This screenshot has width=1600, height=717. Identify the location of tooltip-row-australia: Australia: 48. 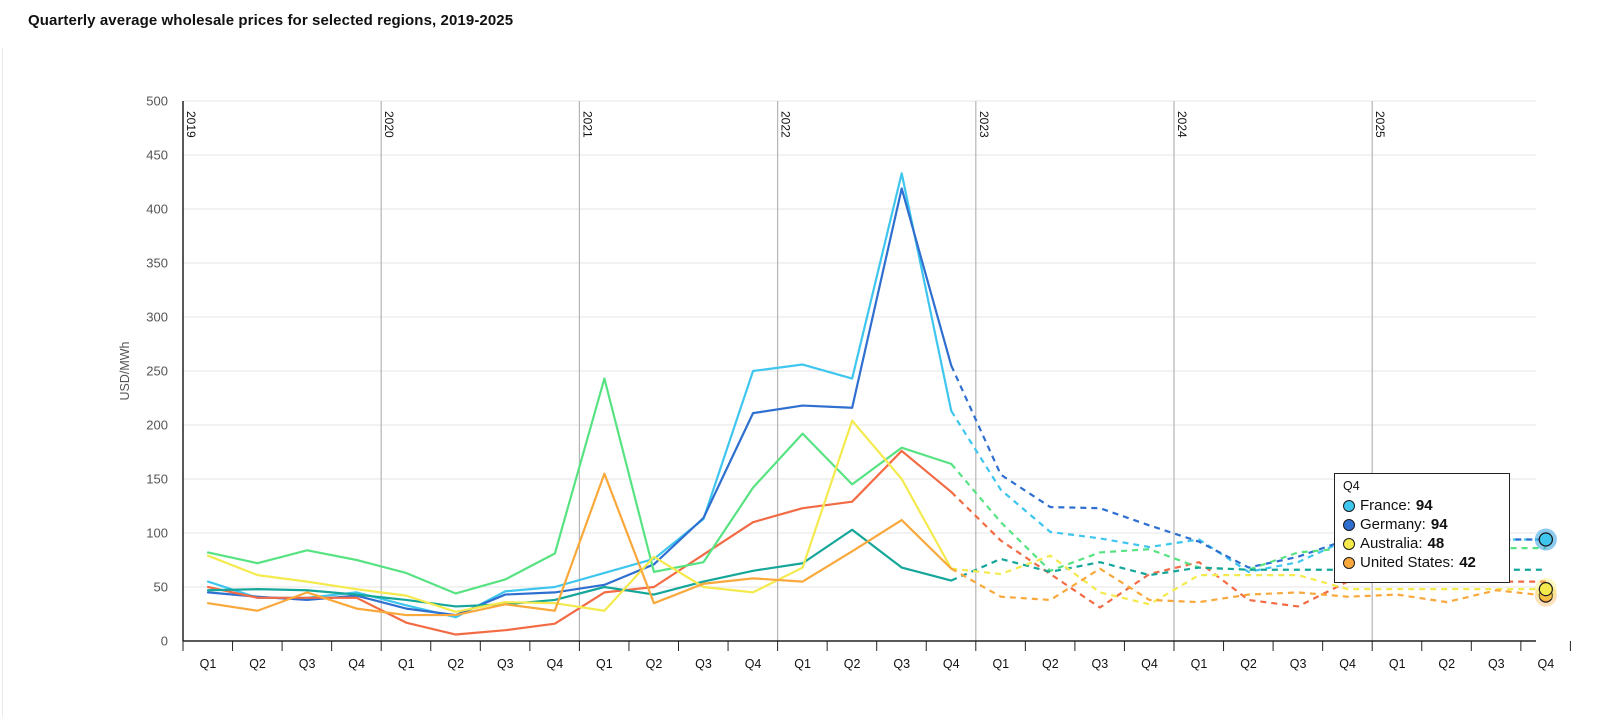
(1422, 543).